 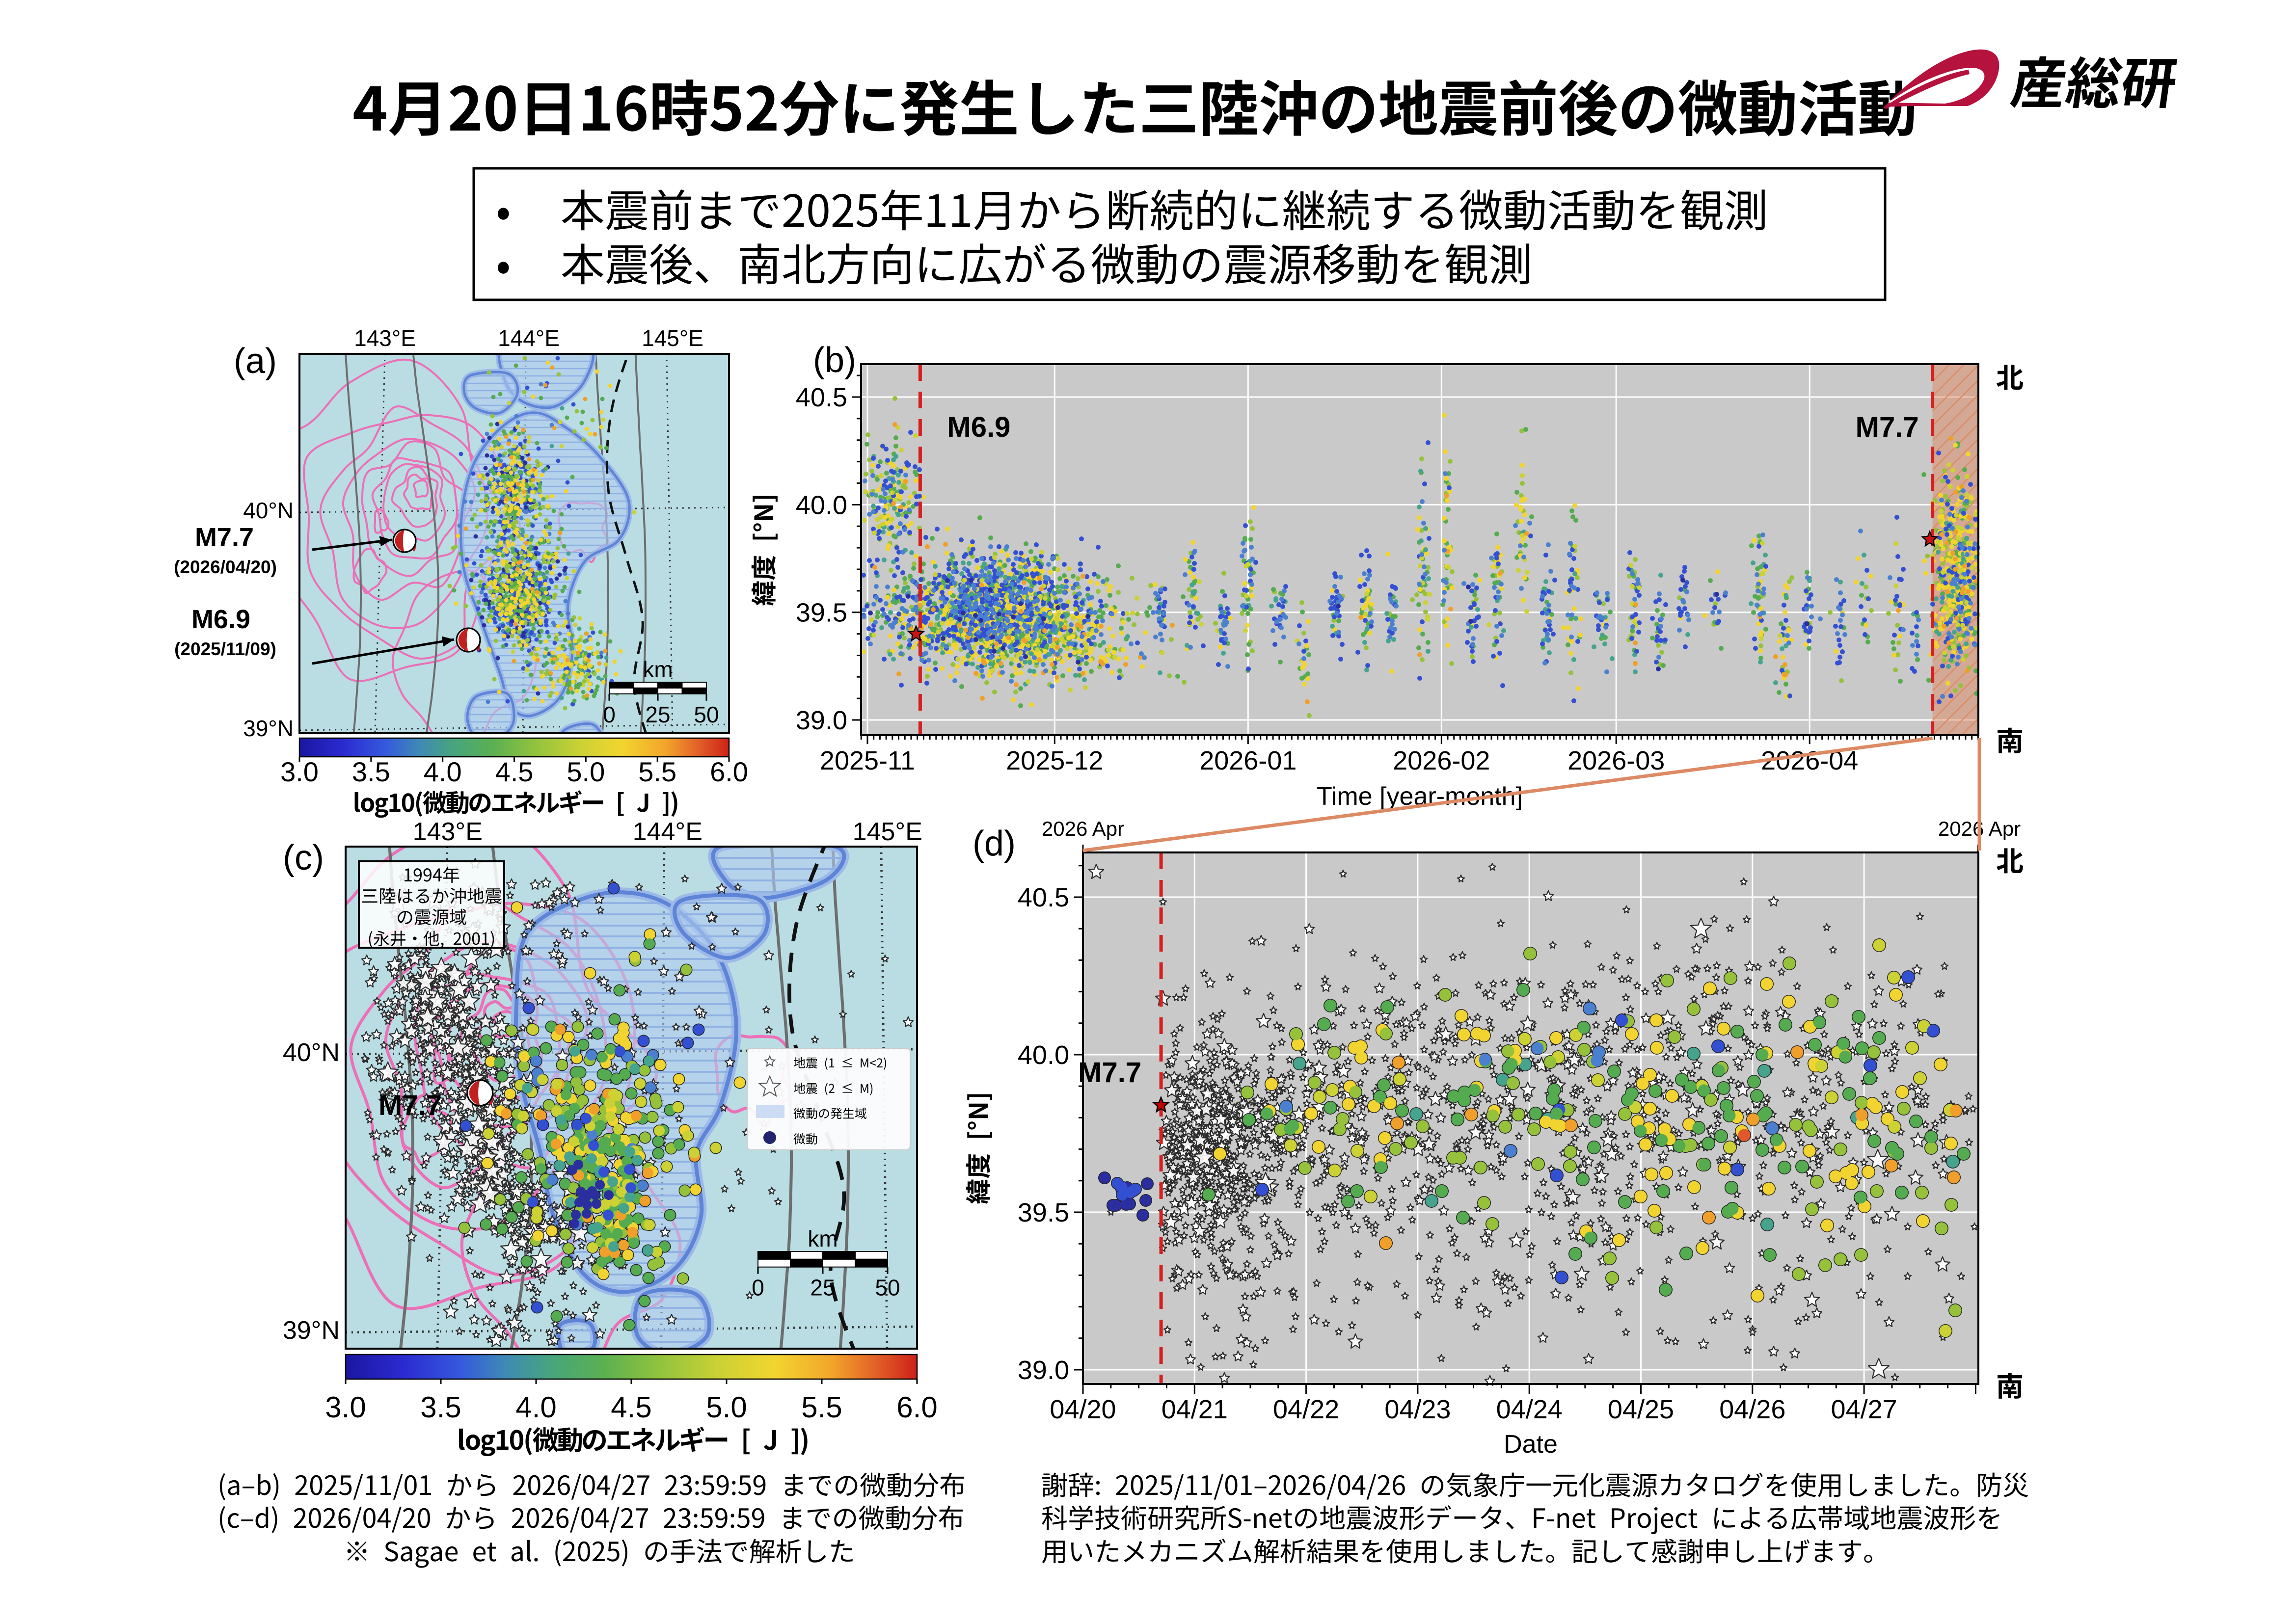 I want to click on svg-text: 04/26, so click(x=1752, y=1409).